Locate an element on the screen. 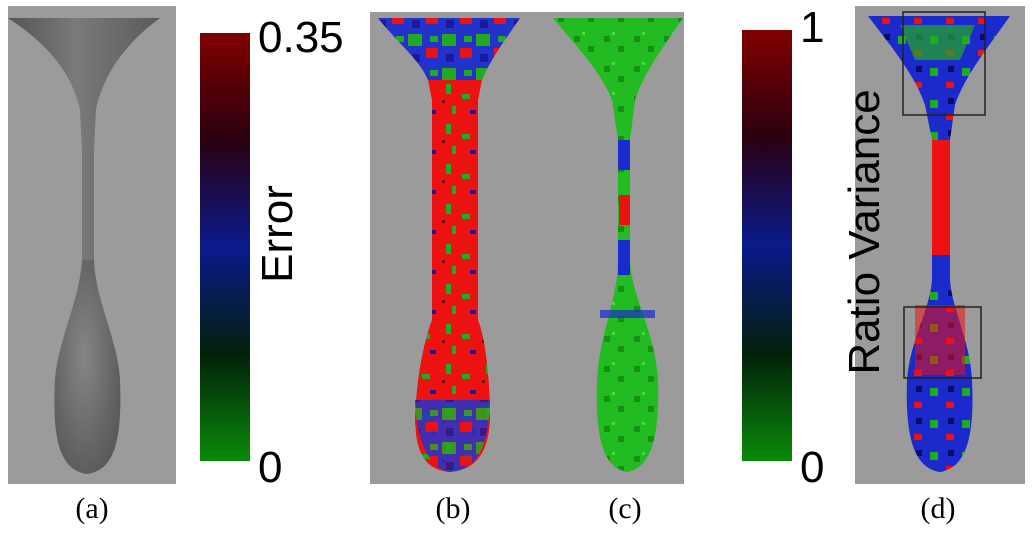  error-colorbar is located at coordinates (225, 247).